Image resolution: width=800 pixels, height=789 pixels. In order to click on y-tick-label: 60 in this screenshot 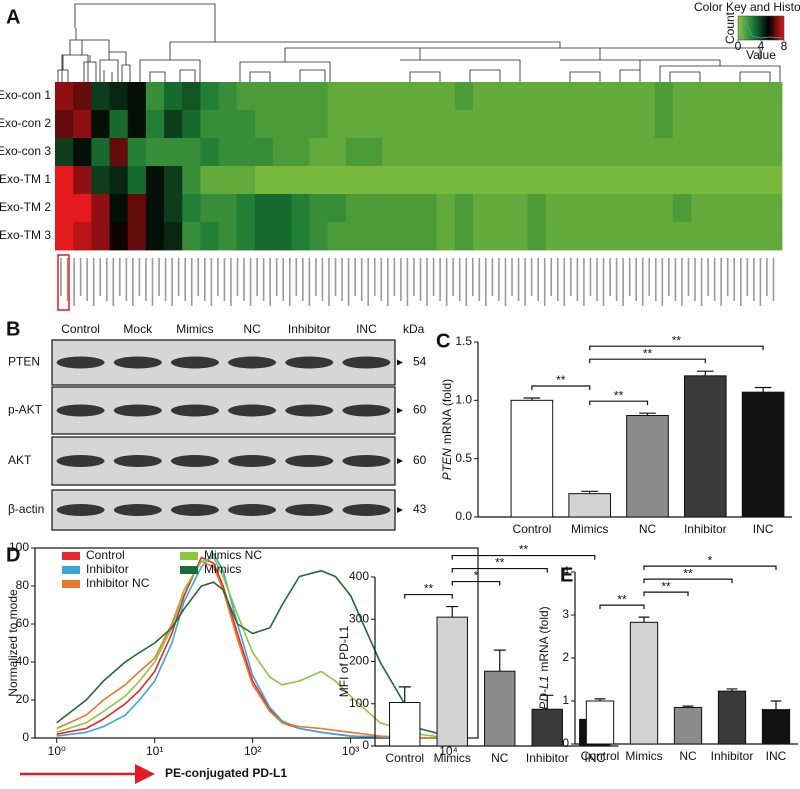, I will do `click(23, 623)`.